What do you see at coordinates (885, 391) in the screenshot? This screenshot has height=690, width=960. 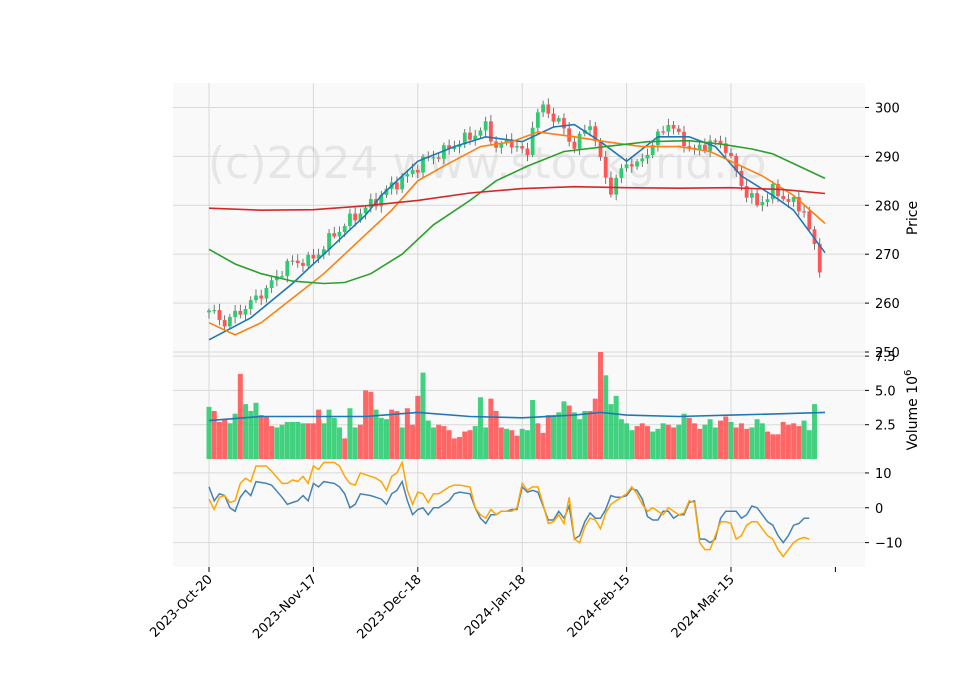 I see `volume-tick-label: 5.0` at bounding box center [885, 391].